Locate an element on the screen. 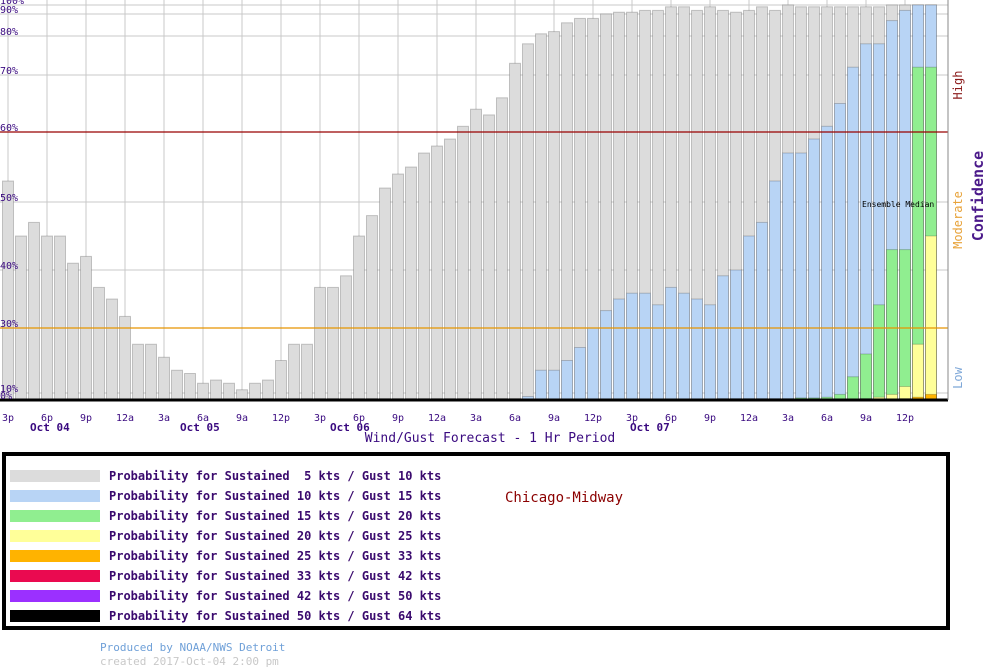 The image size is (1000, 670). y-tick-label: 60% is located at coordinates (9, 128).